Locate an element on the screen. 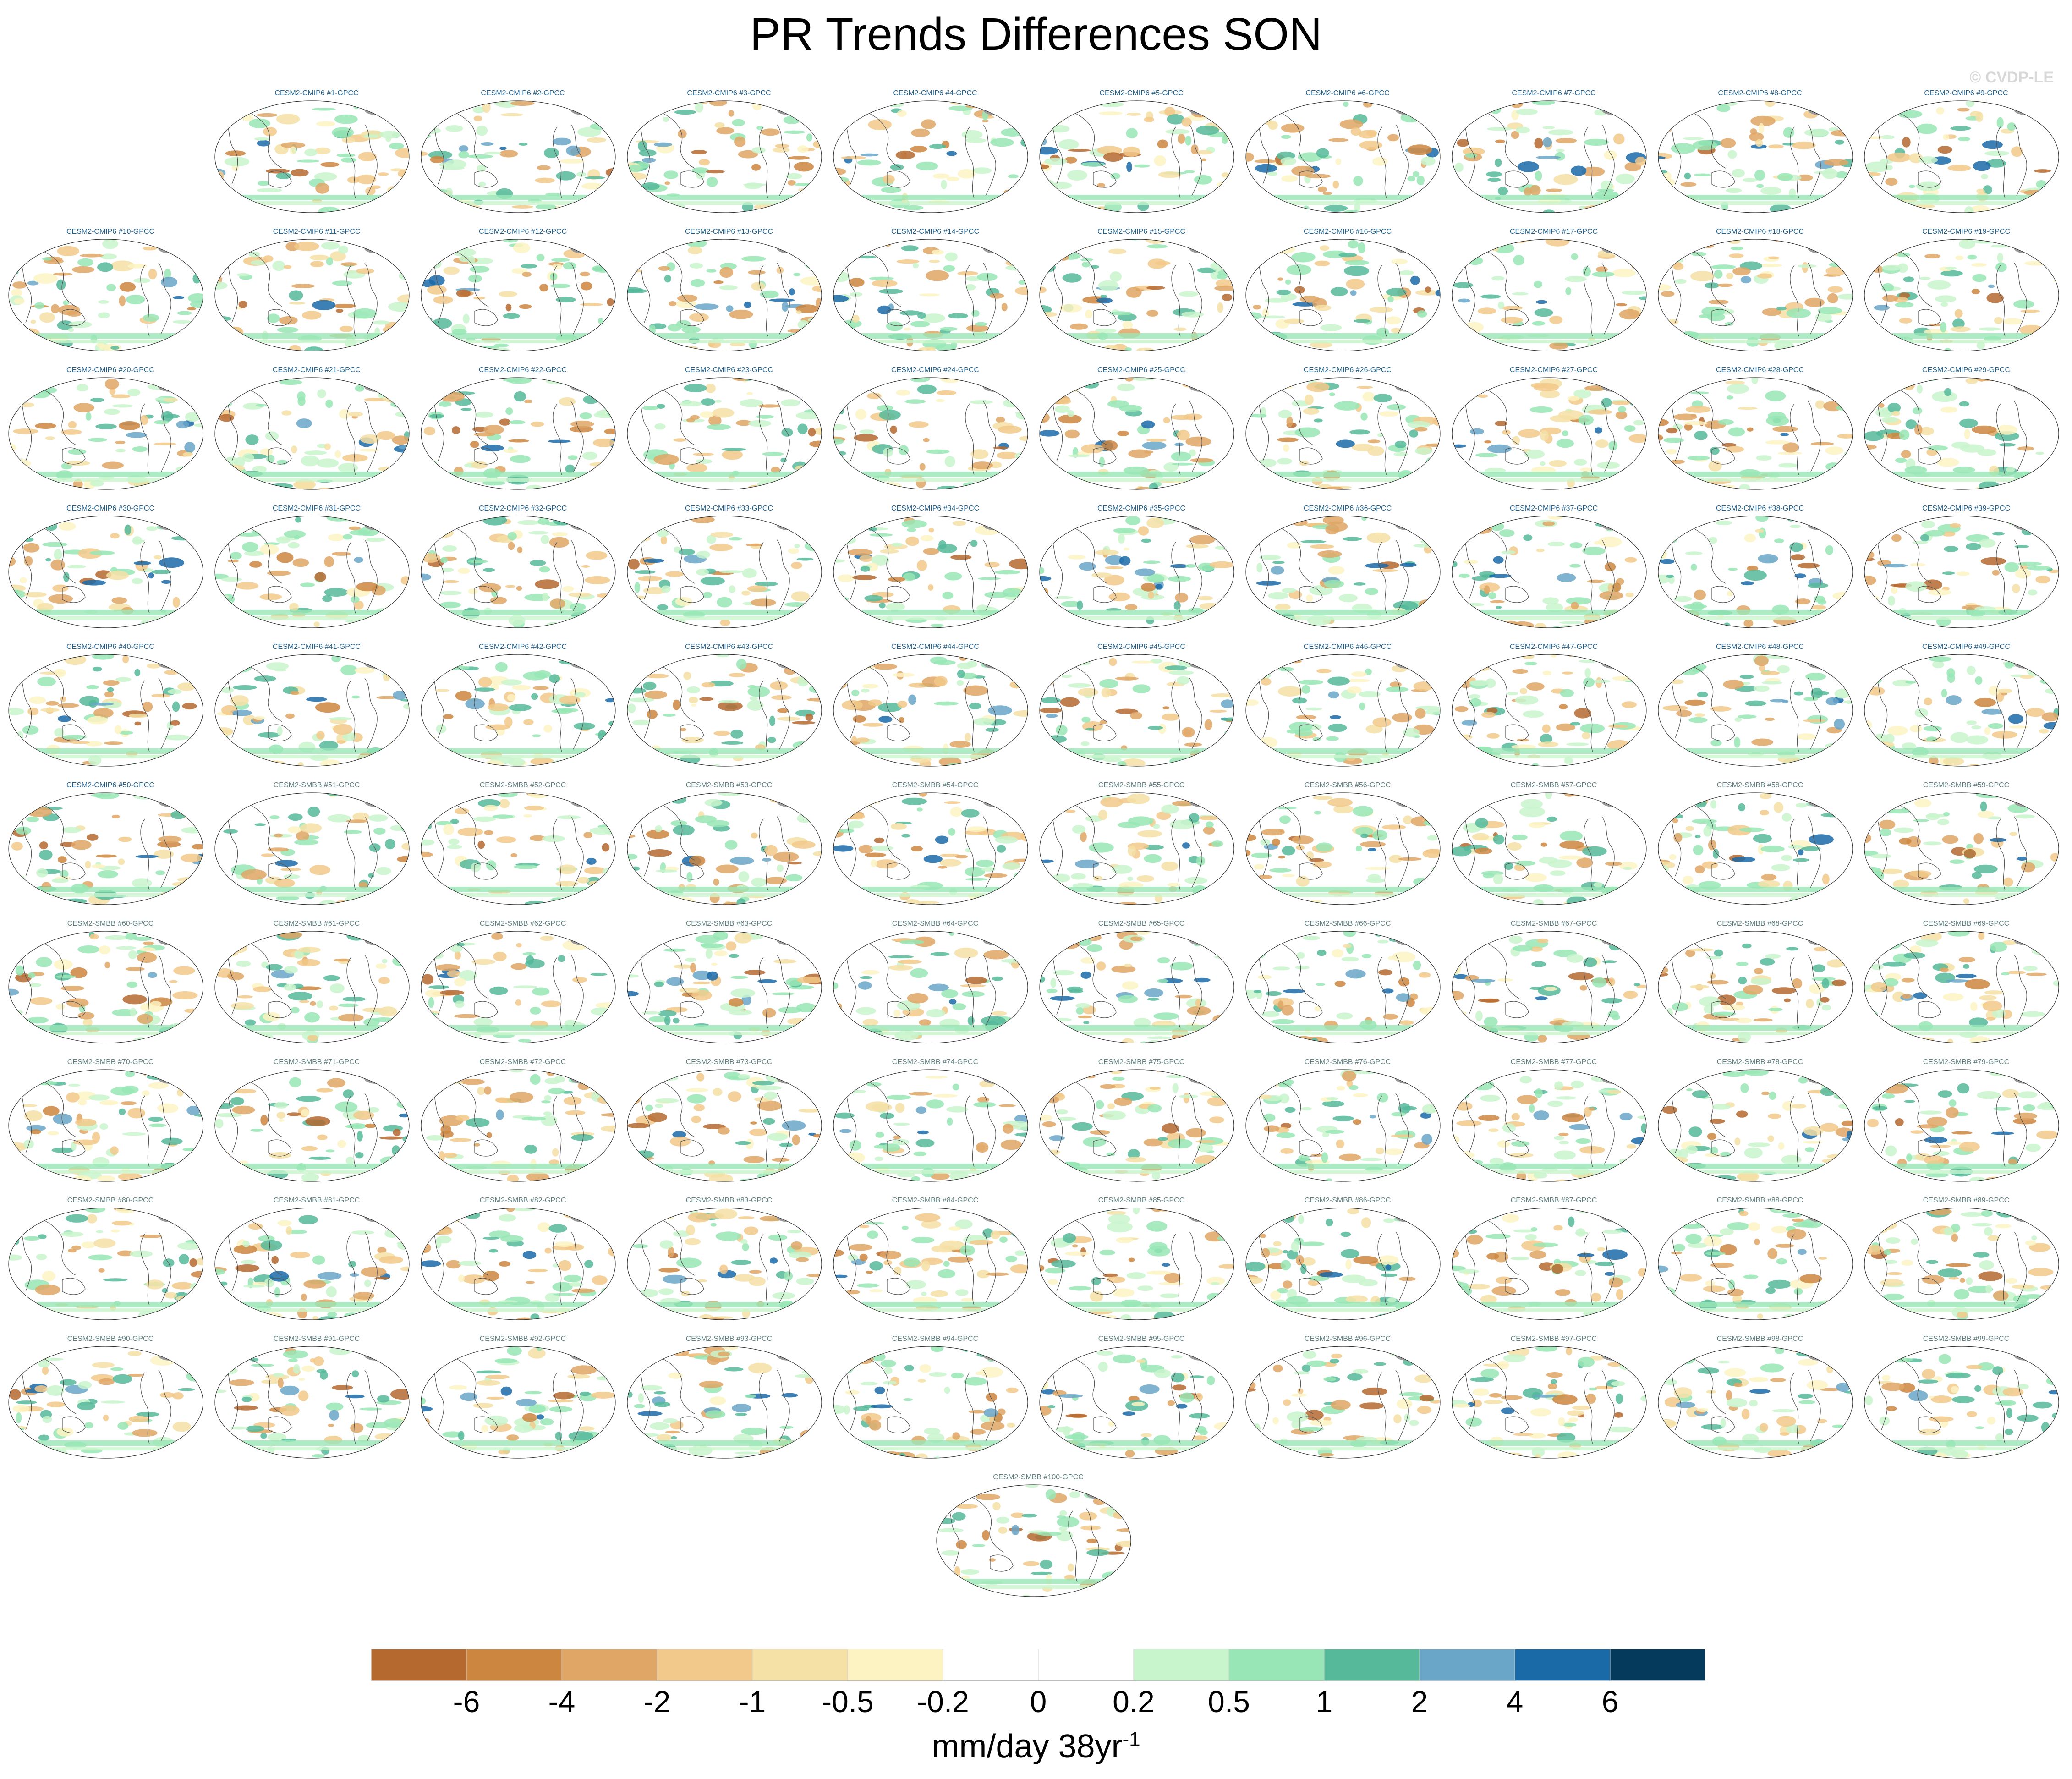  map-panel: CESM2-CMIP6 #31-GPCC is located at coordinates (317, 573).